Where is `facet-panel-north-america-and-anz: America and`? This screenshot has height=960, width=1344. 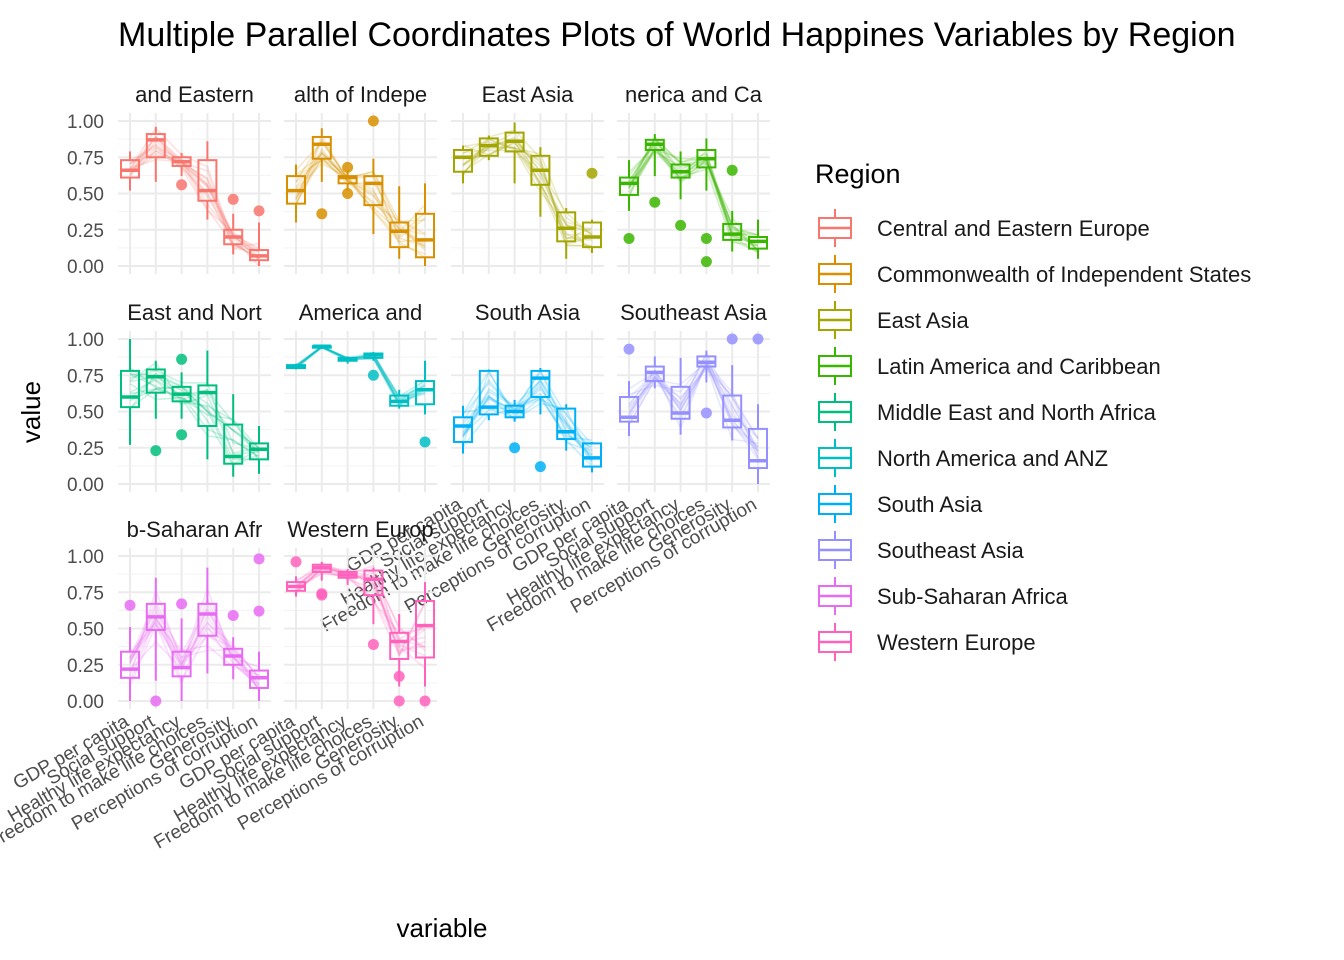
facet-panel-north-america-and-anz: America and is located at coordinates (360, 396).